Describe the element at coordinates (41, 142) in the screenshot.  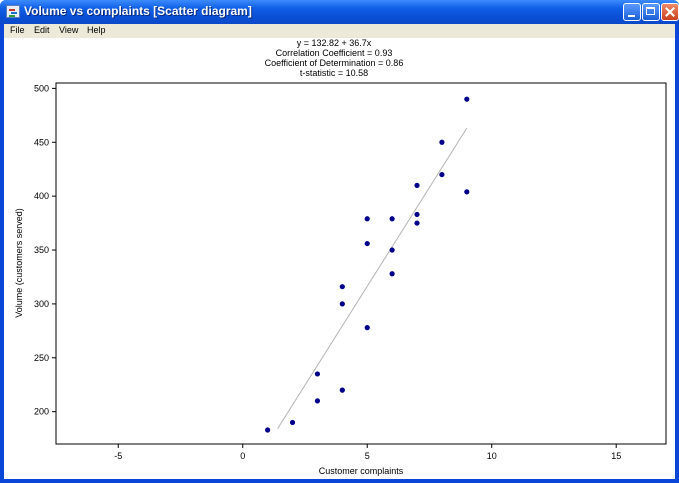
I see `y-tick-label: 450` at that location.